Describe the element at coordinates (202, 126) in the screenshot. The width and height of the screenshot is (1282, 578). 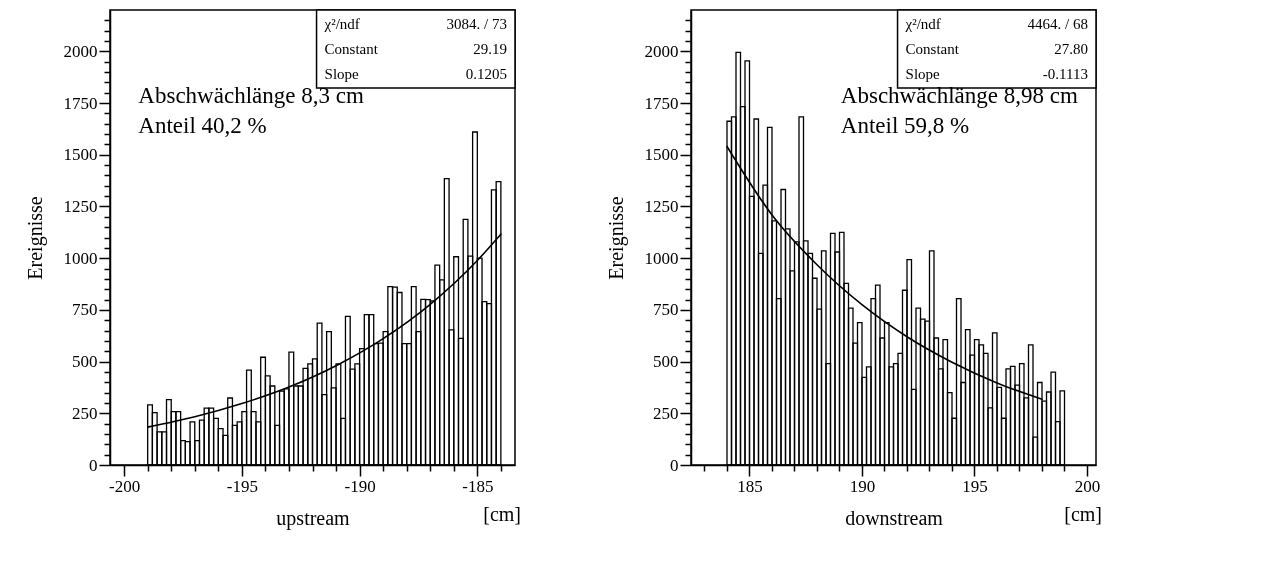
I see `annotation: Anteil 40,2 %` at that location.